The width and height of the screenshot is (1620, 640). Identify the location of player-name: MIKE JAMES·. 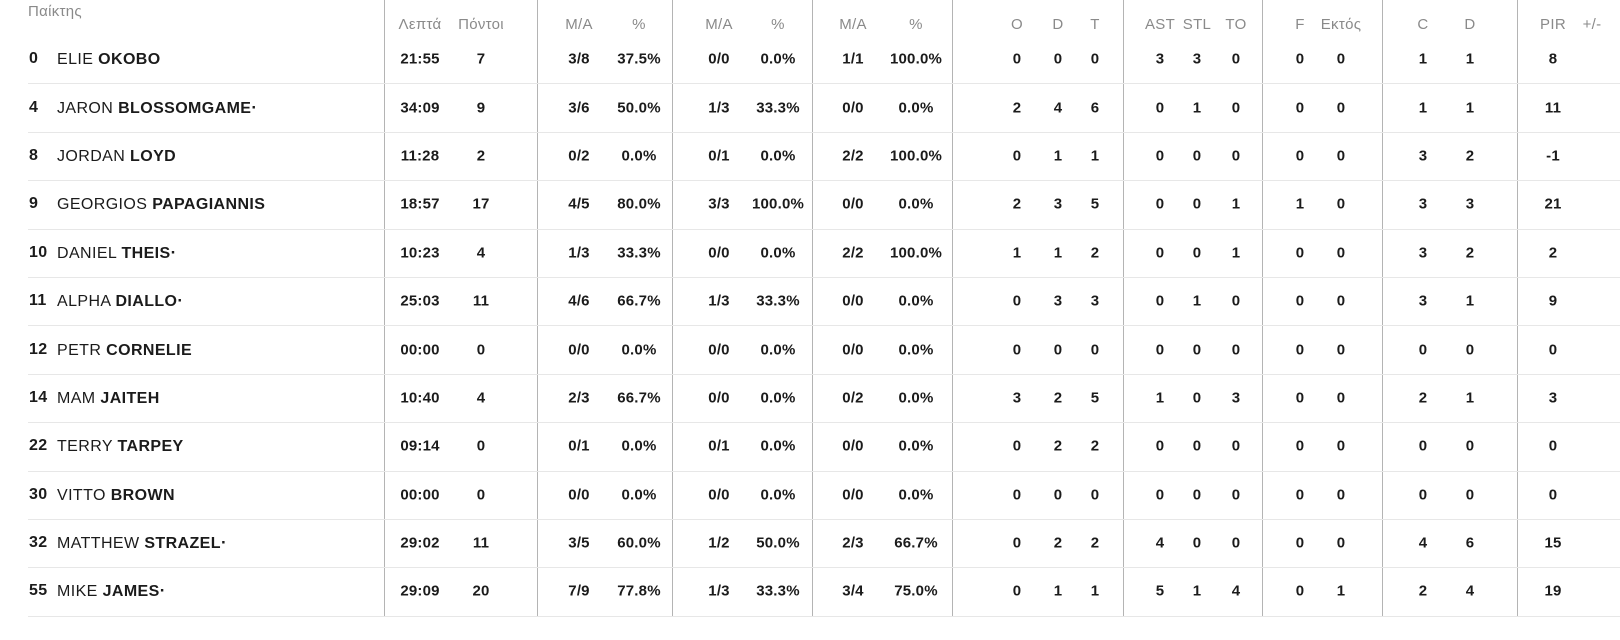
(111, 591).